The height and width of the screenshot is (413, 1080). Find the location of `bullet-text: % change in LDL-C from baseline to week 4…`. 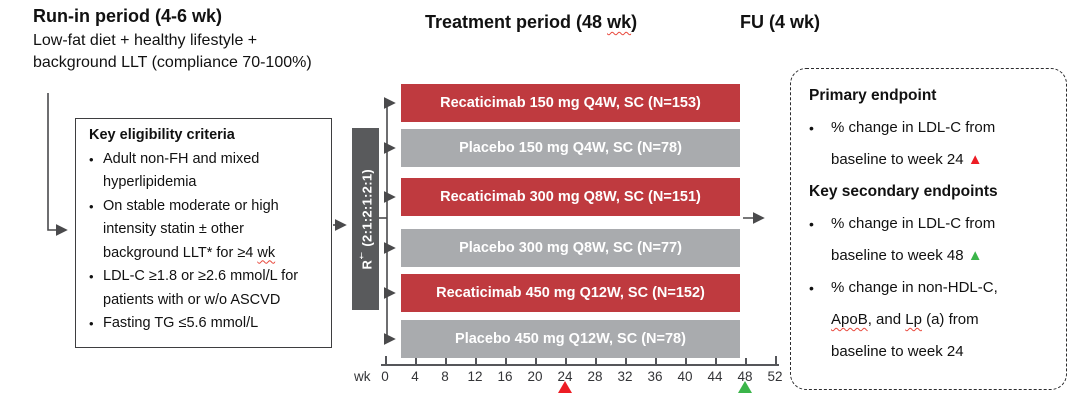

bullet-text: % change in LDL-C from baseline to week 4… is located at coordinates (913, 240).